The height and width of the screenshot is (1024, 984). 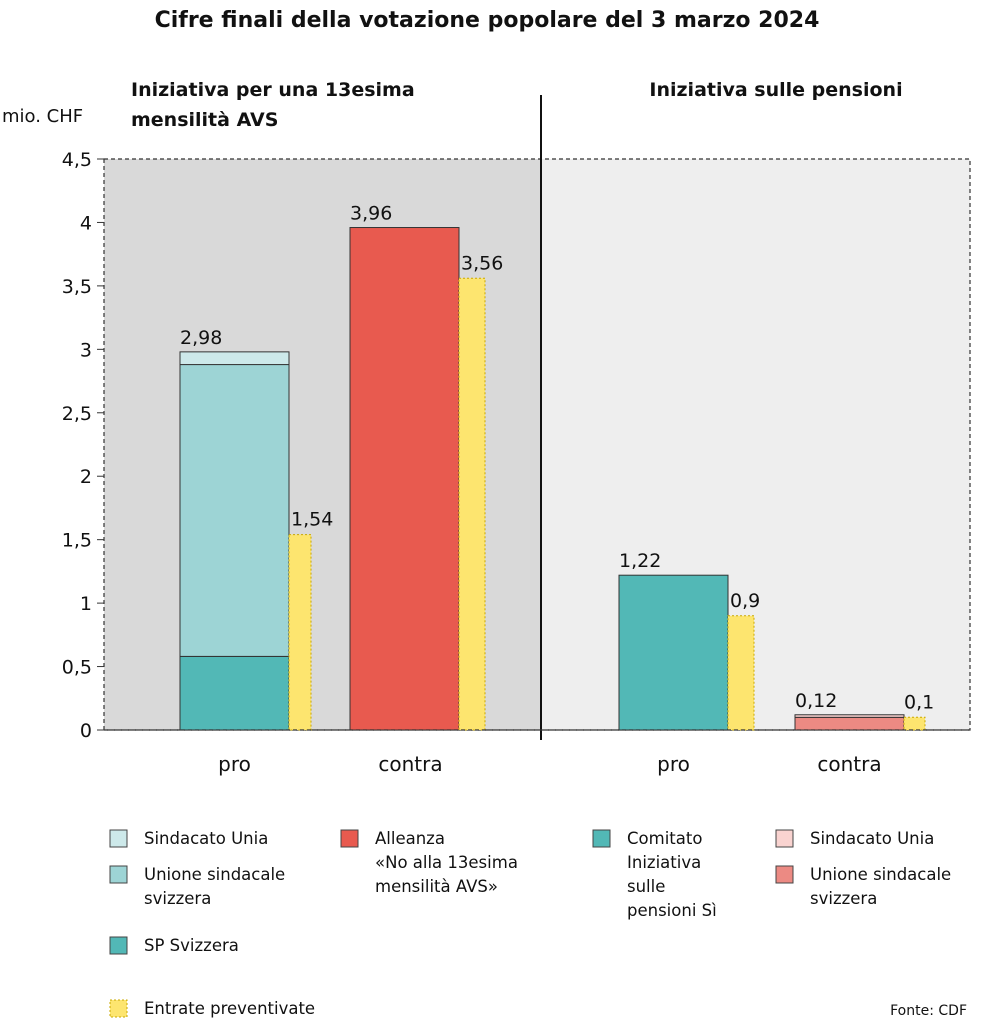 I want to click on bar-segment-unia-left, so click(x=234, y=358).